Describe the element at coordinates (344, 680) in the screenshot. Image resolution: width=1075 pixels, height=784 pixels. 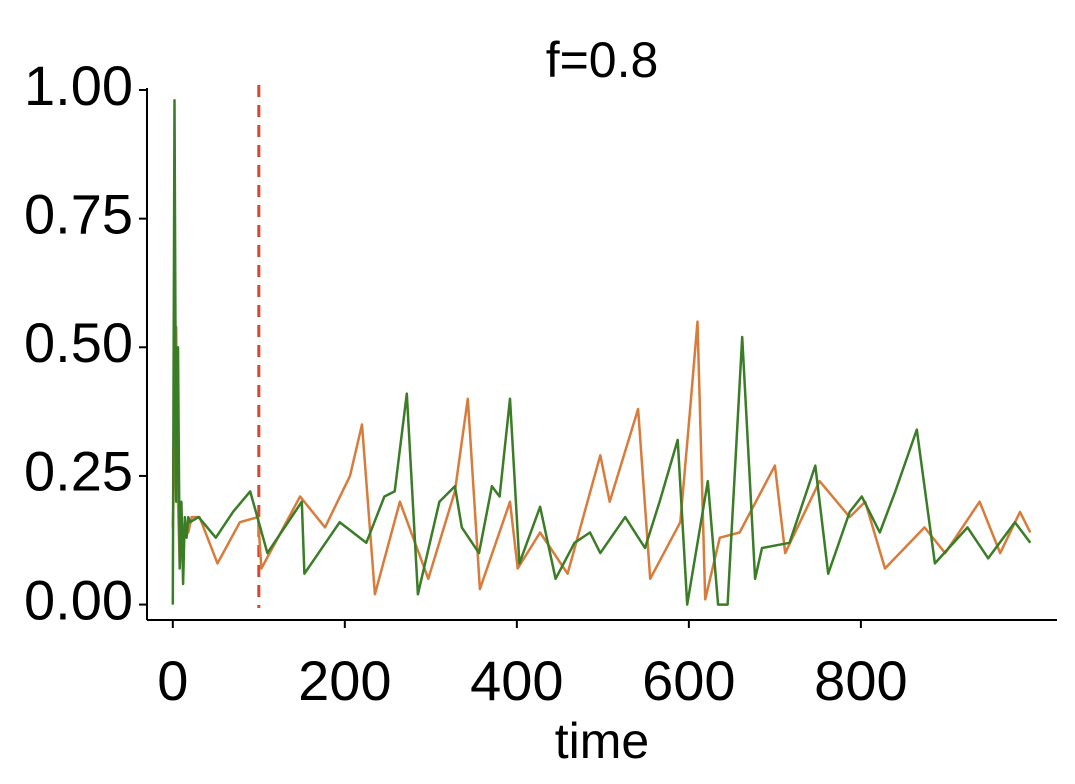
I see `x-tick-label: 200` at that location.